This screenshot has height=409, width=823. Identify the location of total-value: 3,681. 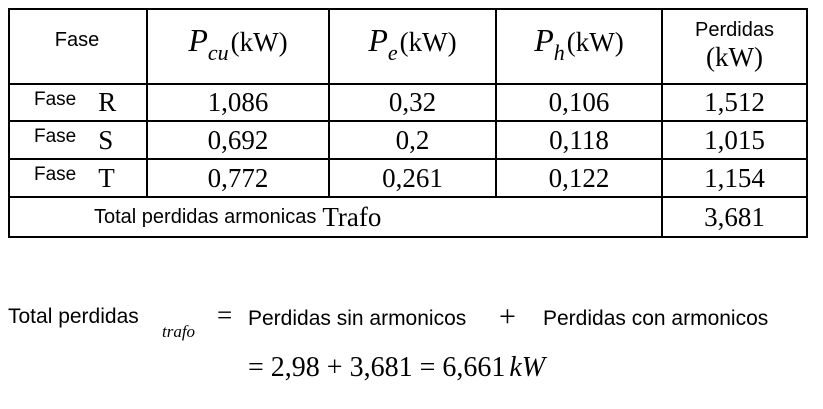
(734, 216).